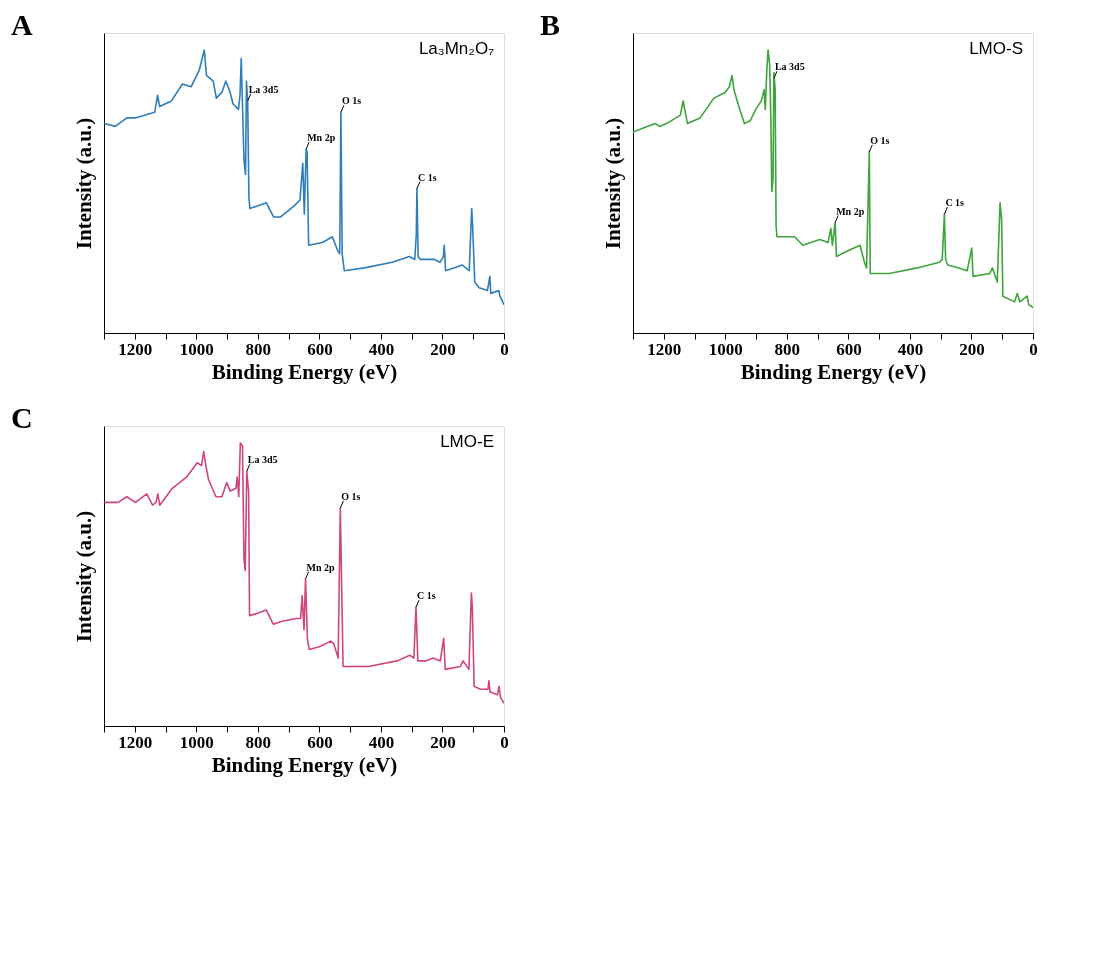 Image resolution: width=1102 pixels, height=974 pixels. Describe the element at coordinates (996, 48) in the screenshot. I see `annotation: LMO-S` at that location.